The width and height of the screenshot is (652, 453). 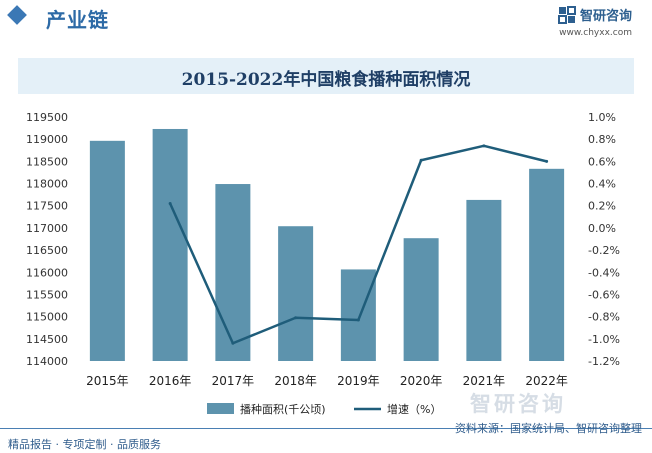 I want to click on x-tick-label: 2015年, so click(x=107, y=381).